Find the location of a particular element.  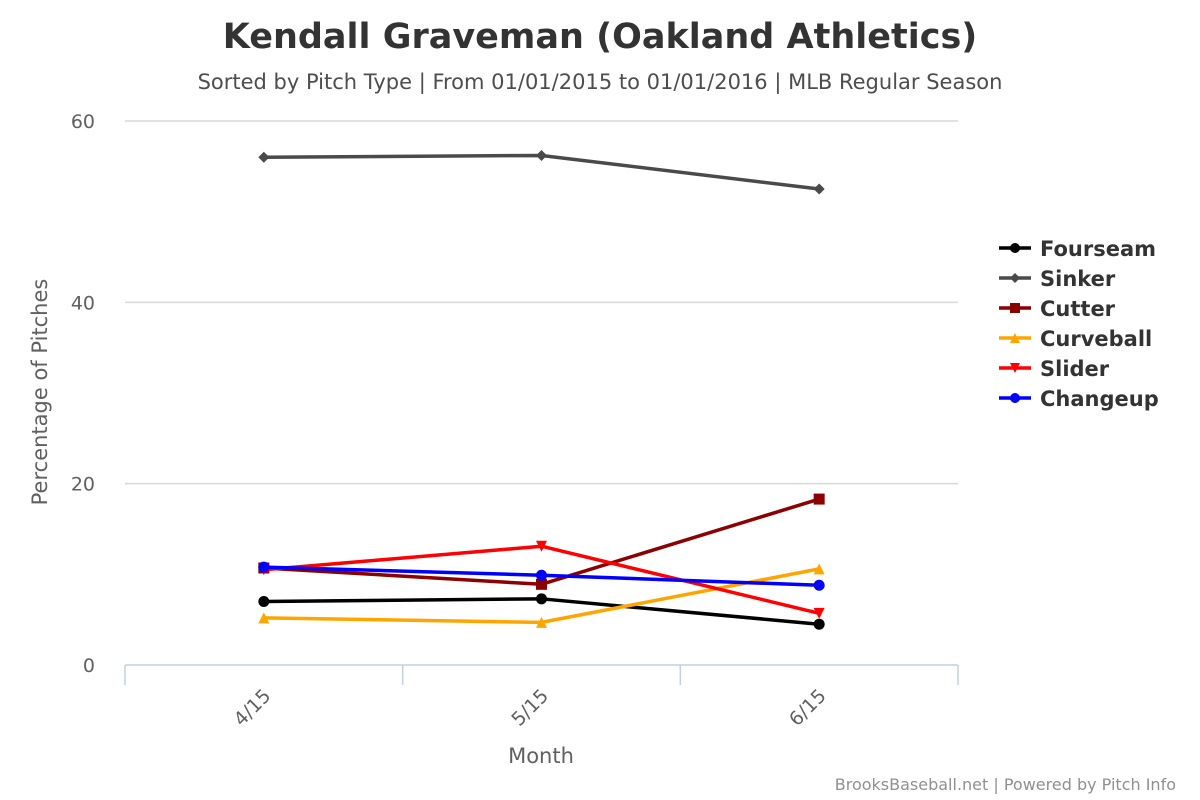

x-tick-label: 4/15 is located at coordinates (253, 708).